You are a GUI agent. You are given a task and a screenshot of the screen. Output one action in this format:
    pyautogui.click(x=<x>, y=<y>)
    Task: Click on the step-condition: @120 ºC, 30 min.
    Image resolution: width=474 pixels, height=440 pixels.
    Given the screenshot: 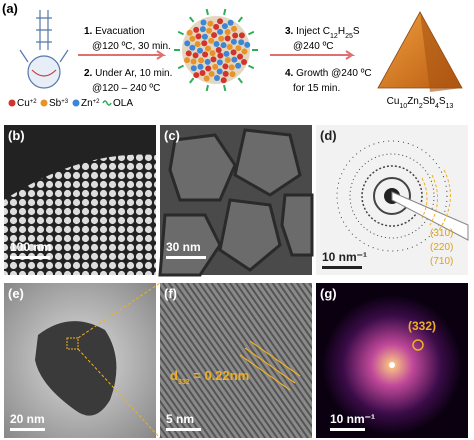 What is the action you would take?
    pyautogui.click(x=131, y=46)
    